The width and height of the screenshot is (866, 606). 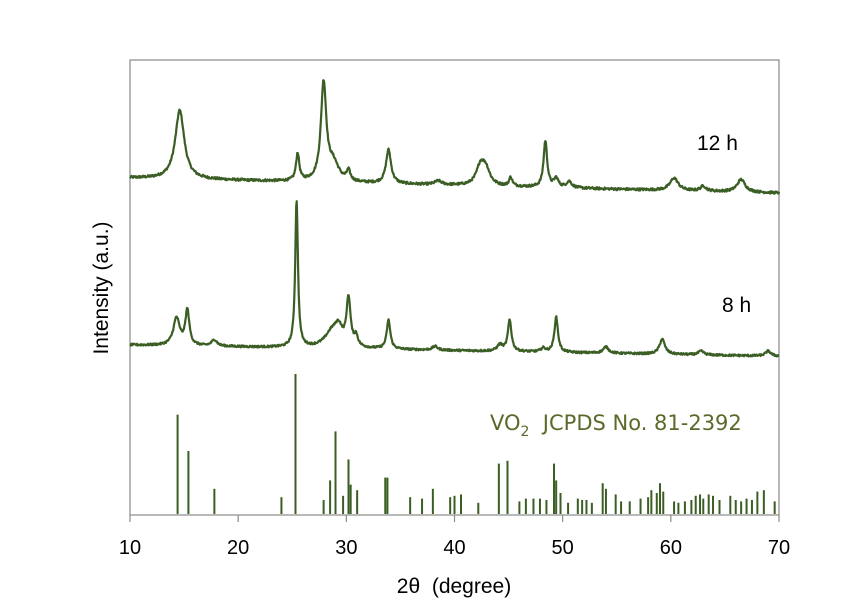 What do you see at coordinates (238, 548) in the screenshot?
I see `x-tick-label: 20` at bounding box center [238, 548].